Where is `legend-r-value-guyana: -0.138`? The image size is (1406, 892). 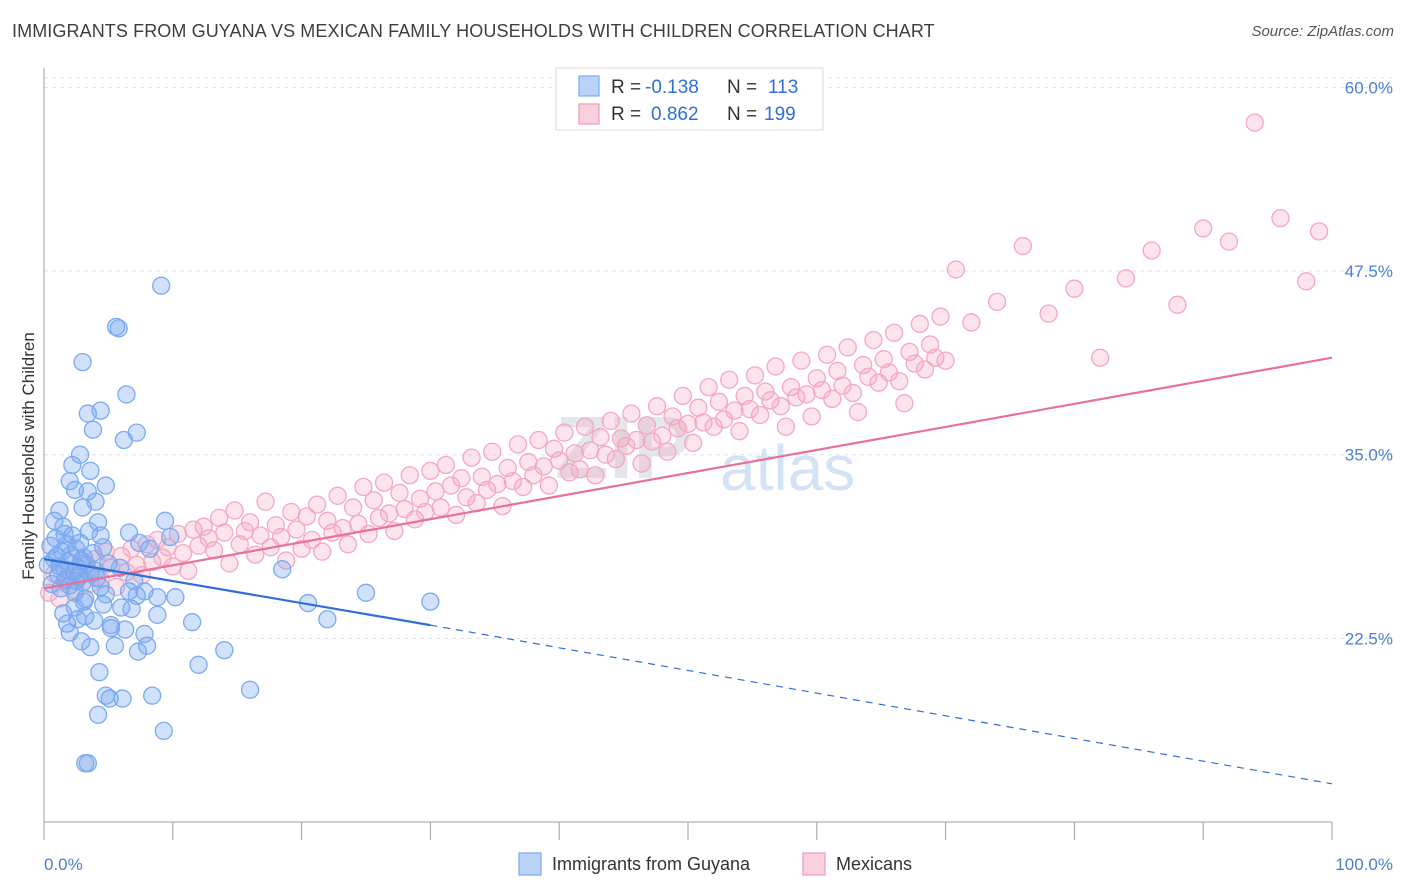
legend-r-value-guyana: -0.138 is located at coordinates (672, 87).